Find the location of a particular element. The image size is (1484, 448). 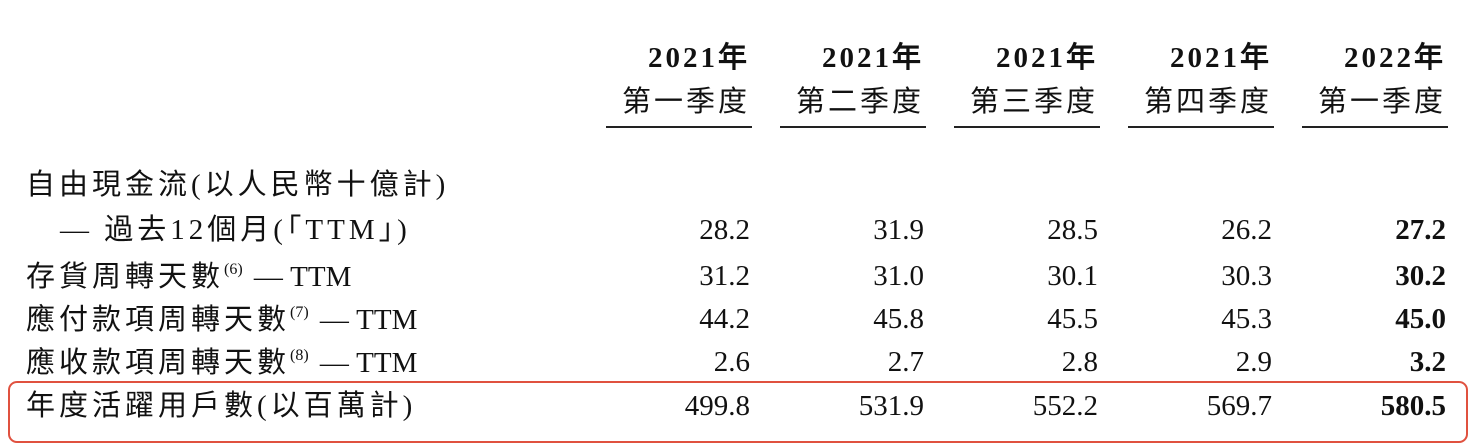

cell-value: 2.7 is located at coordinates (905, 362).